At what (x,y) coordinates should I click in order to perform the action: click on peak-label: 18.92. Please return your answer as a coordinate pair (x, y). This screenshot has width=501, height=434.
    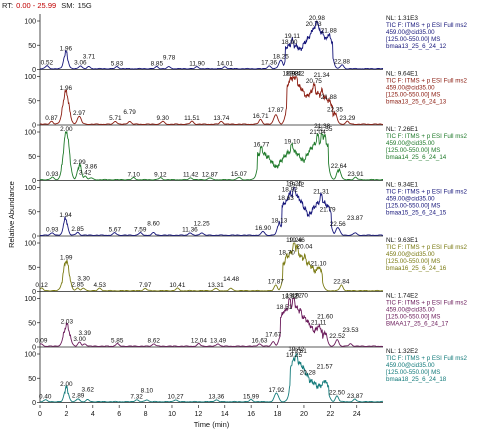
    Looking at the image, I should click on (290, 296).